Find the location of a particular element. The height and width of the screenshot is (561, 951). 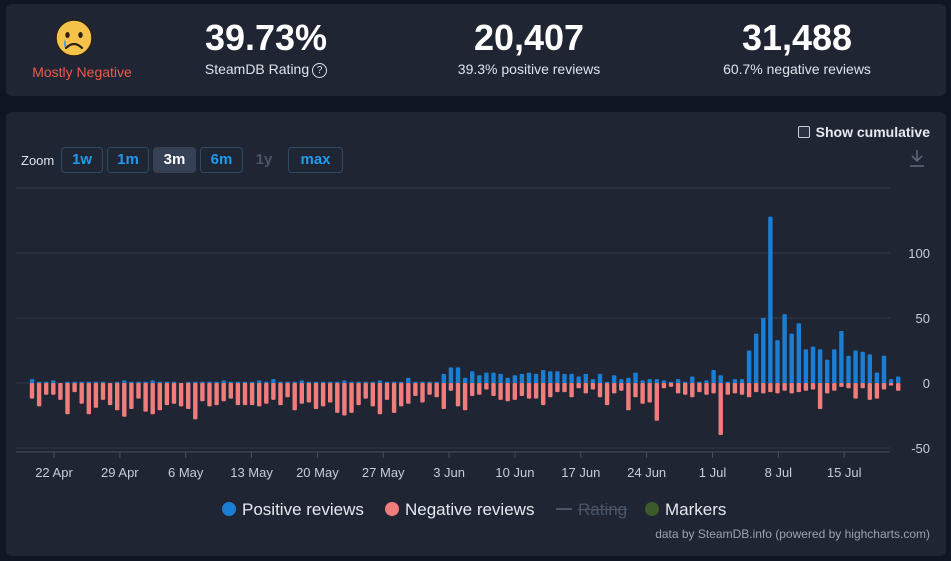

zoom-1w-button: 1w is located at coordinates (82, 160).